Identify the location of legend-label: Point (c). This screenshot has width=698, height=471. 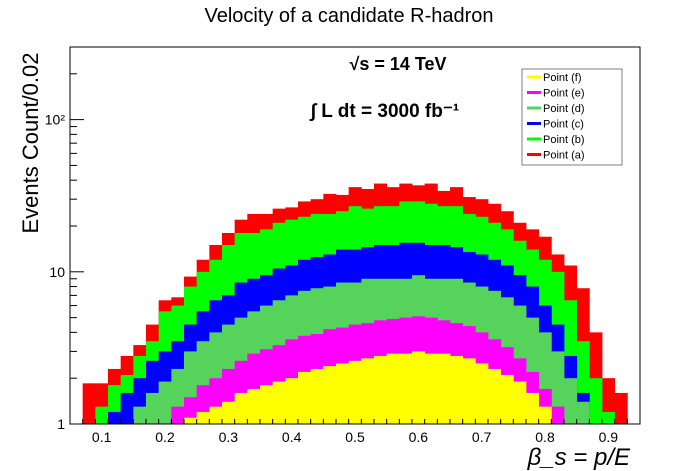
(563, 125).